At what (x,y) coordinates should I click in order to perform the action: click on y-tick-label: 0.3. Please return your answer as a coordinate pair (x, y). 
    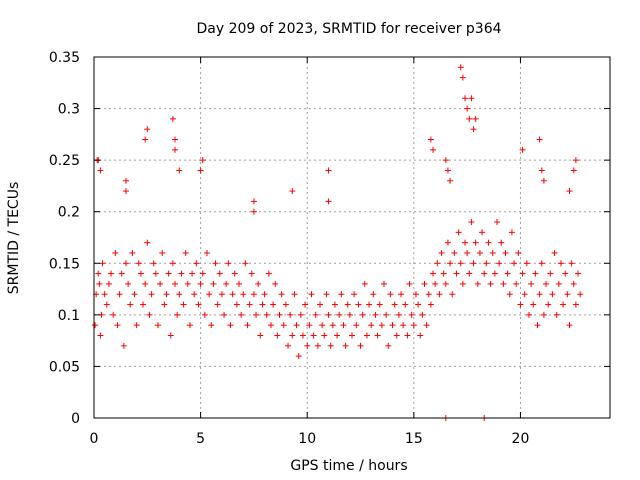
    Looking at the image, I should click on (69, 110).